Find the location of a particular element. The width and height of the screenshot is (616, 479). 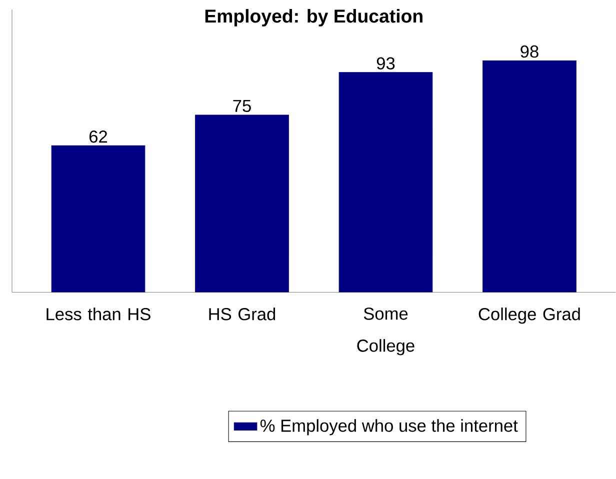

x-tick-label: Less than HS is located at coordinates (98, 314).